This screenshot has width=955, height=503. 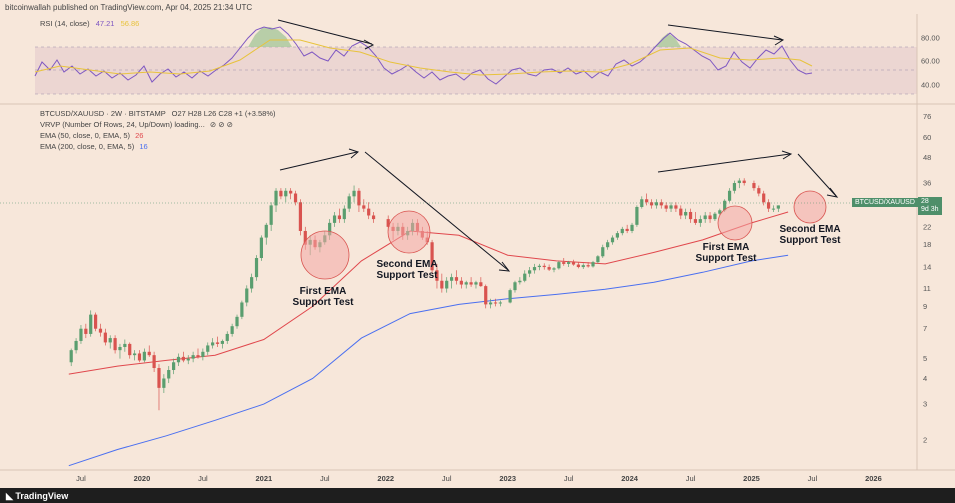 I want to click on arrow-2022-fall, so click(x=436, y=211).